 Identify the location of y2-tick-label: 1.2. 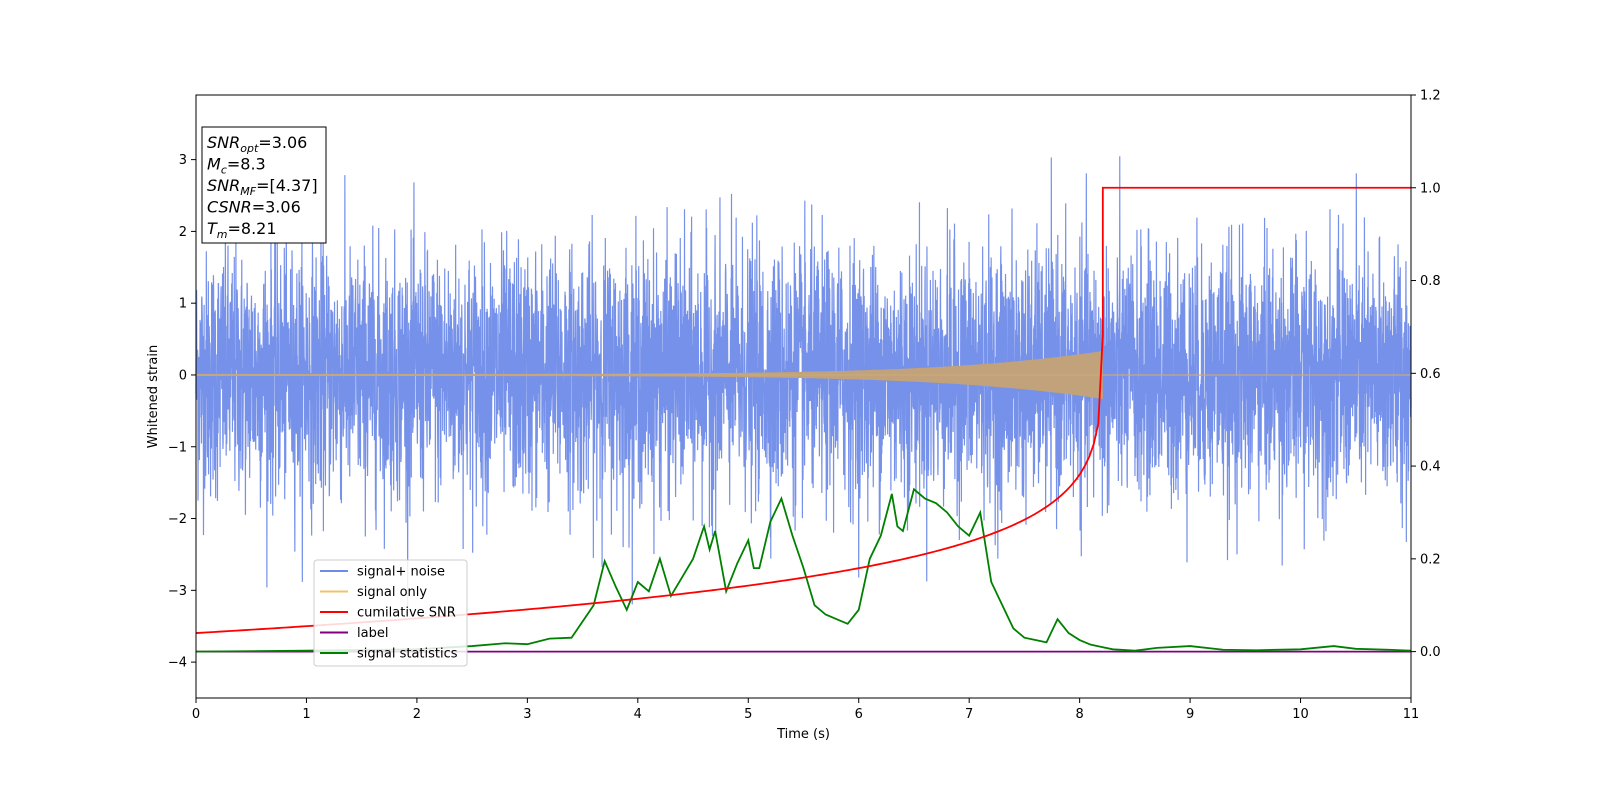
(1430, 96).